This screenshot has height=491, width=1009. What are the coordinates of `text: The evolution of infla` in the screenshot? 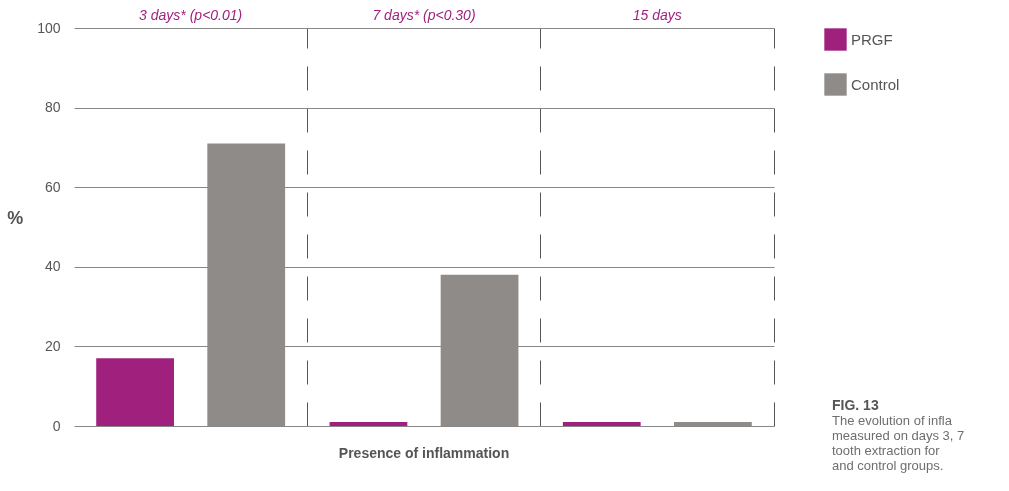 It's located at (892, 420).